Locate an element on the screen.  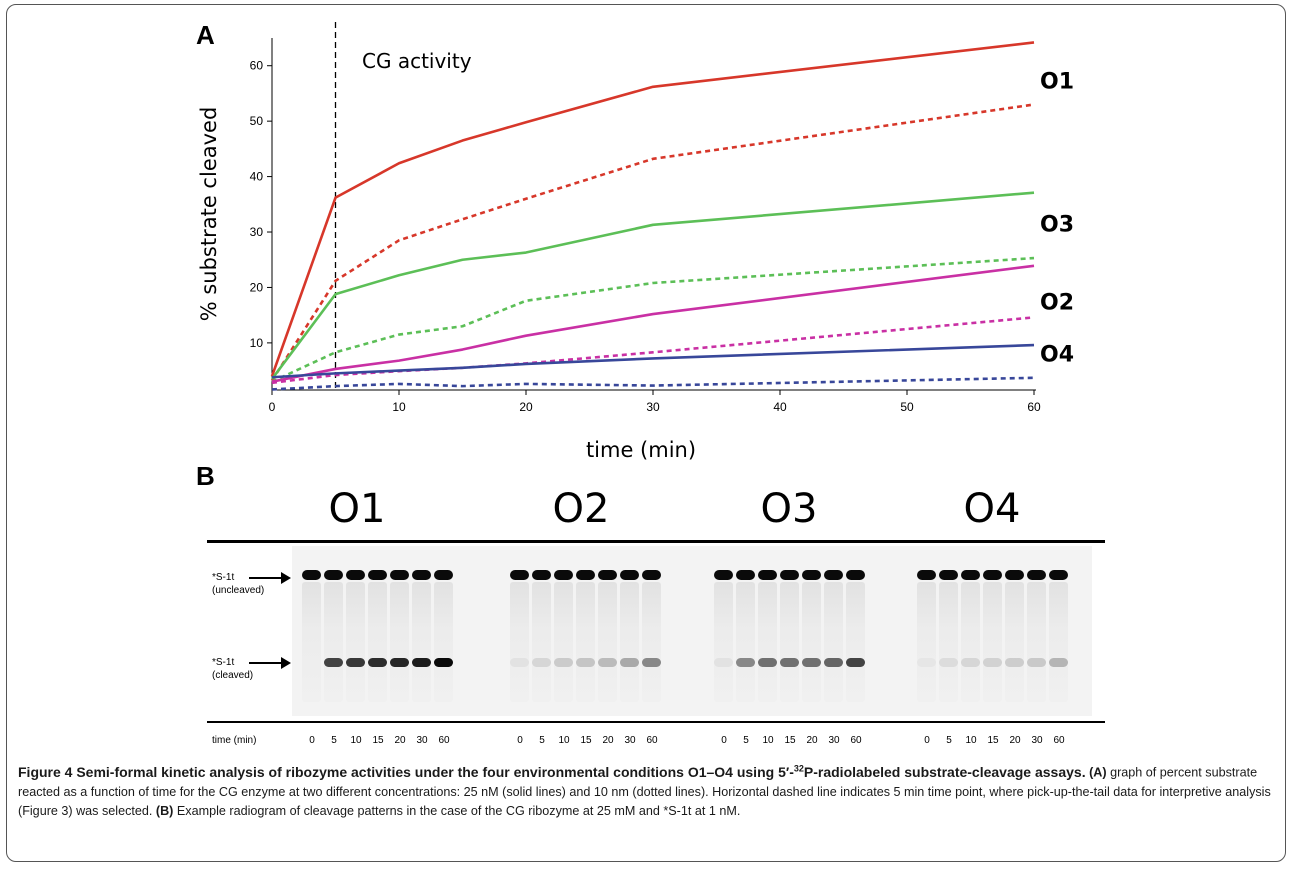
x-tick-label: 40 is located at coordinates (780, 407).